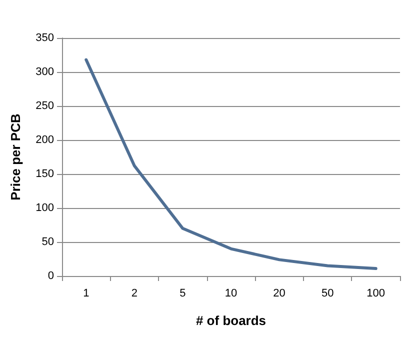 The image size is (416, 346). I want to click on y-tick-label: 0, so click(51, 276).